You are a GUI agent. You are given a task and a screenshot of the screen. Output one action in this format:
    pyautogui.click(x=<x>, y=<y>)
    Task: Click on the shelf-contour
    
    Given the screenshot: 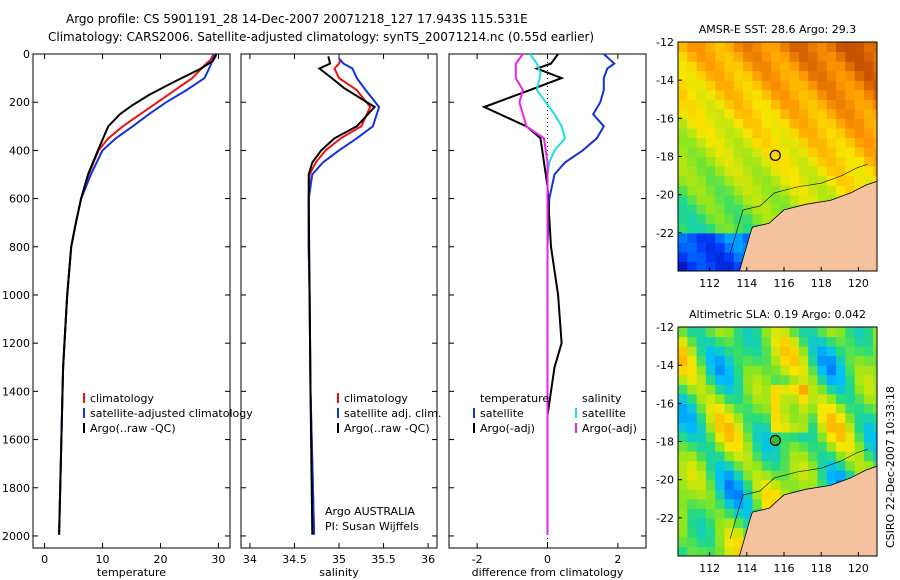 What is the action you would take?
    pyautogui.click(x=798, y=493)
    